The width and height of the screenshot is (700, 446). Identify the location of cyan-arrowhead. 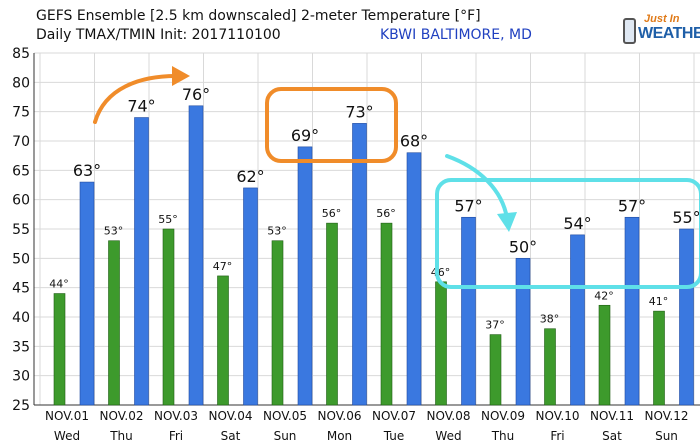
(507, 222).